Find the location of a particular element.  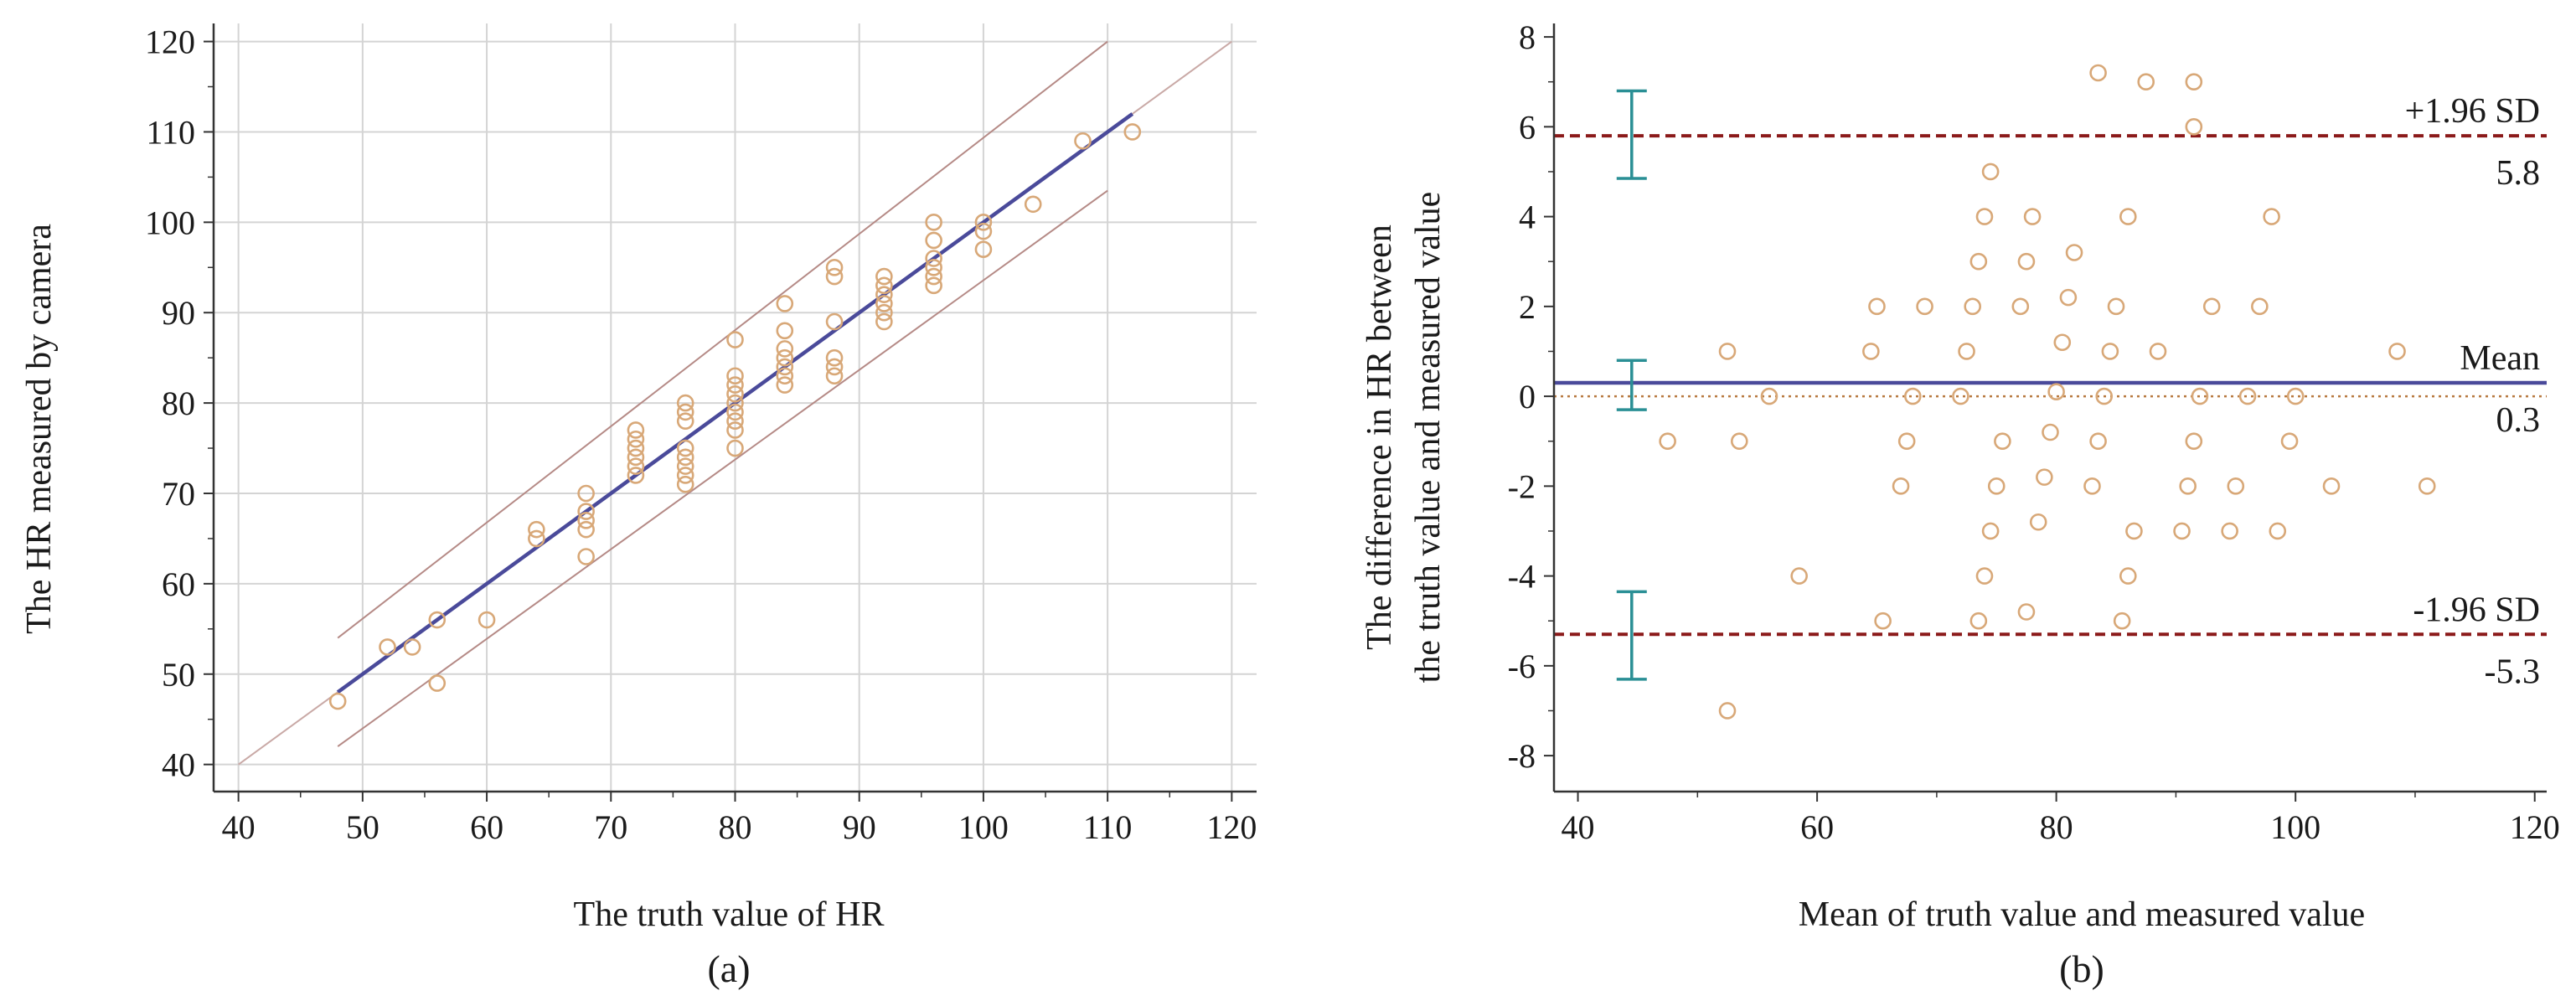

y-axis-label-line-1: The difference in HR between is located at coordinates (1379, 437).